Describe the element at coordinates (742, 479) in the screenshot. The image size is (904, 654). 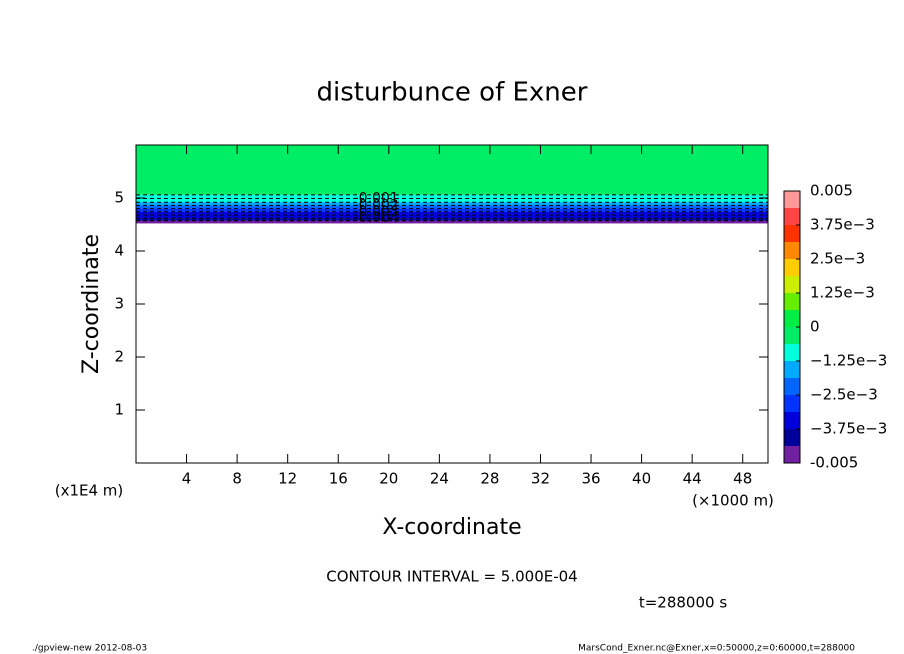
I see `x-tick-label: 48` at that location.